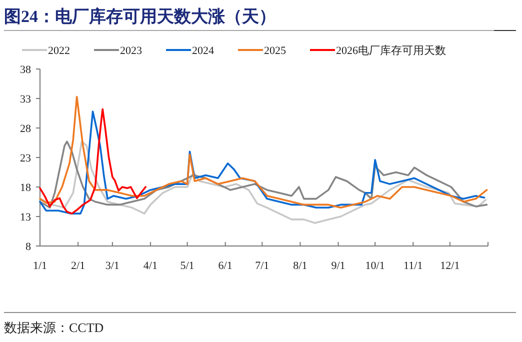  Describe the element at coordinates (78, 266) in the screenshot. I see `x-tick-label: 2/1` at that location.